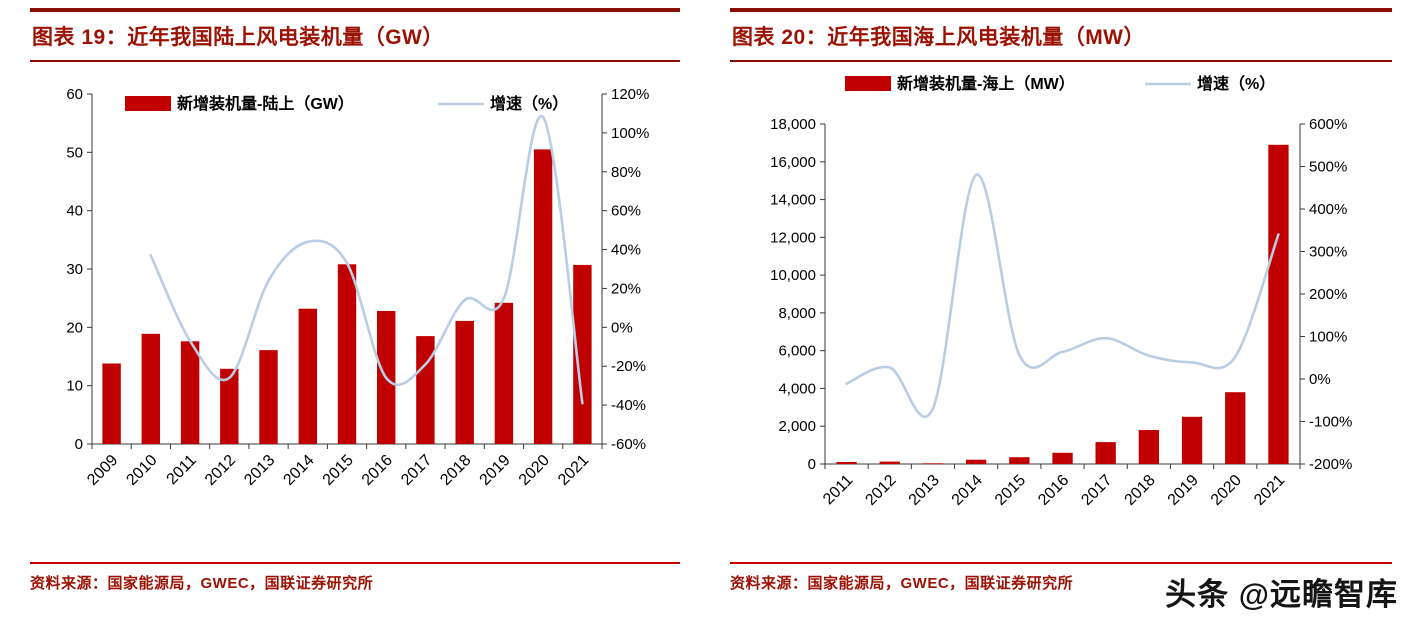 This screenshot has height=622, width=1414. What do you see at coordinates (986, 83) in the screenshot?
I see `legend-bar-label: 新增装机量-海上（MW）` at bounding box center [986, 83].